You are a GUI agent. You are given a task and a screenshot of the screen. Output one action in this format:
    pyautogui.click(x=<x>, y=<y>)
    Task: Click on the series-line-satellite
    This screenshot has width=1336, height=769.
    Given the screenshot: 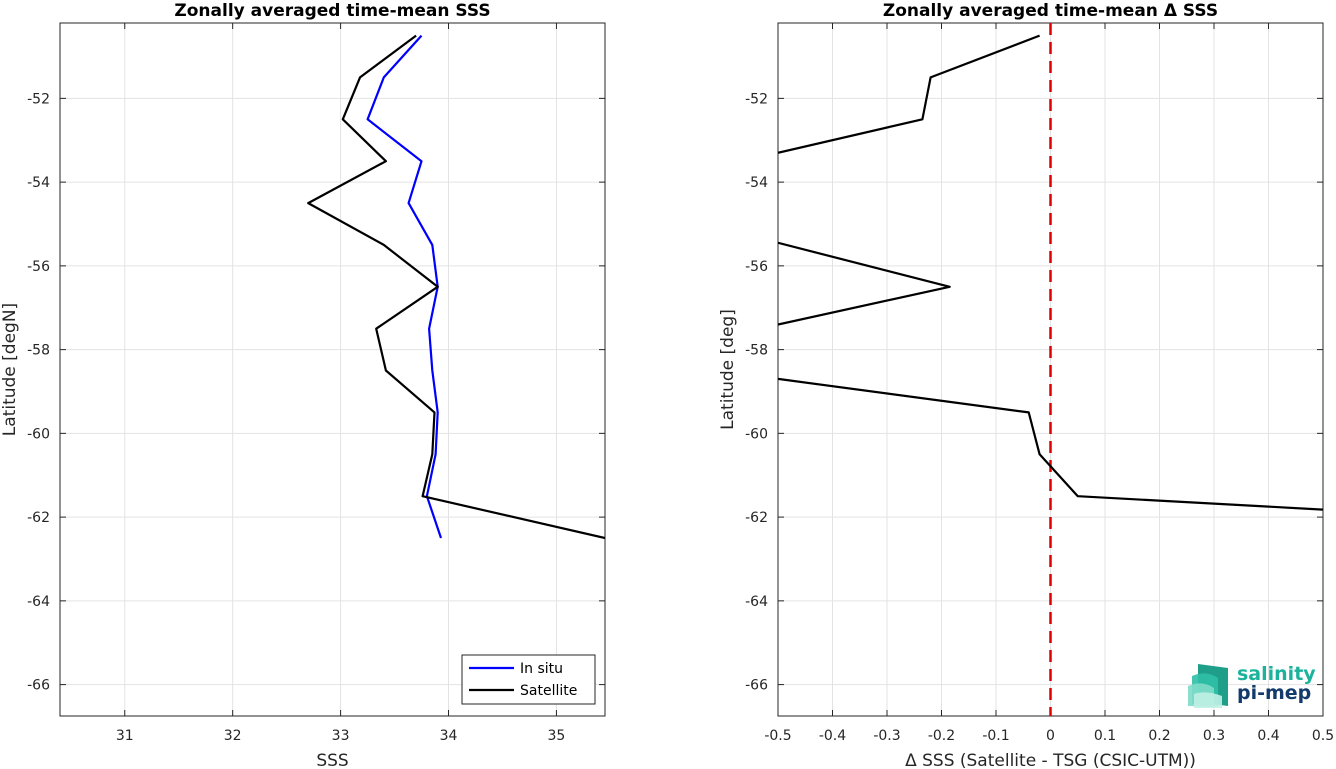 What is the action you would take?
    pyautogui.click(x=456, y=287)
    